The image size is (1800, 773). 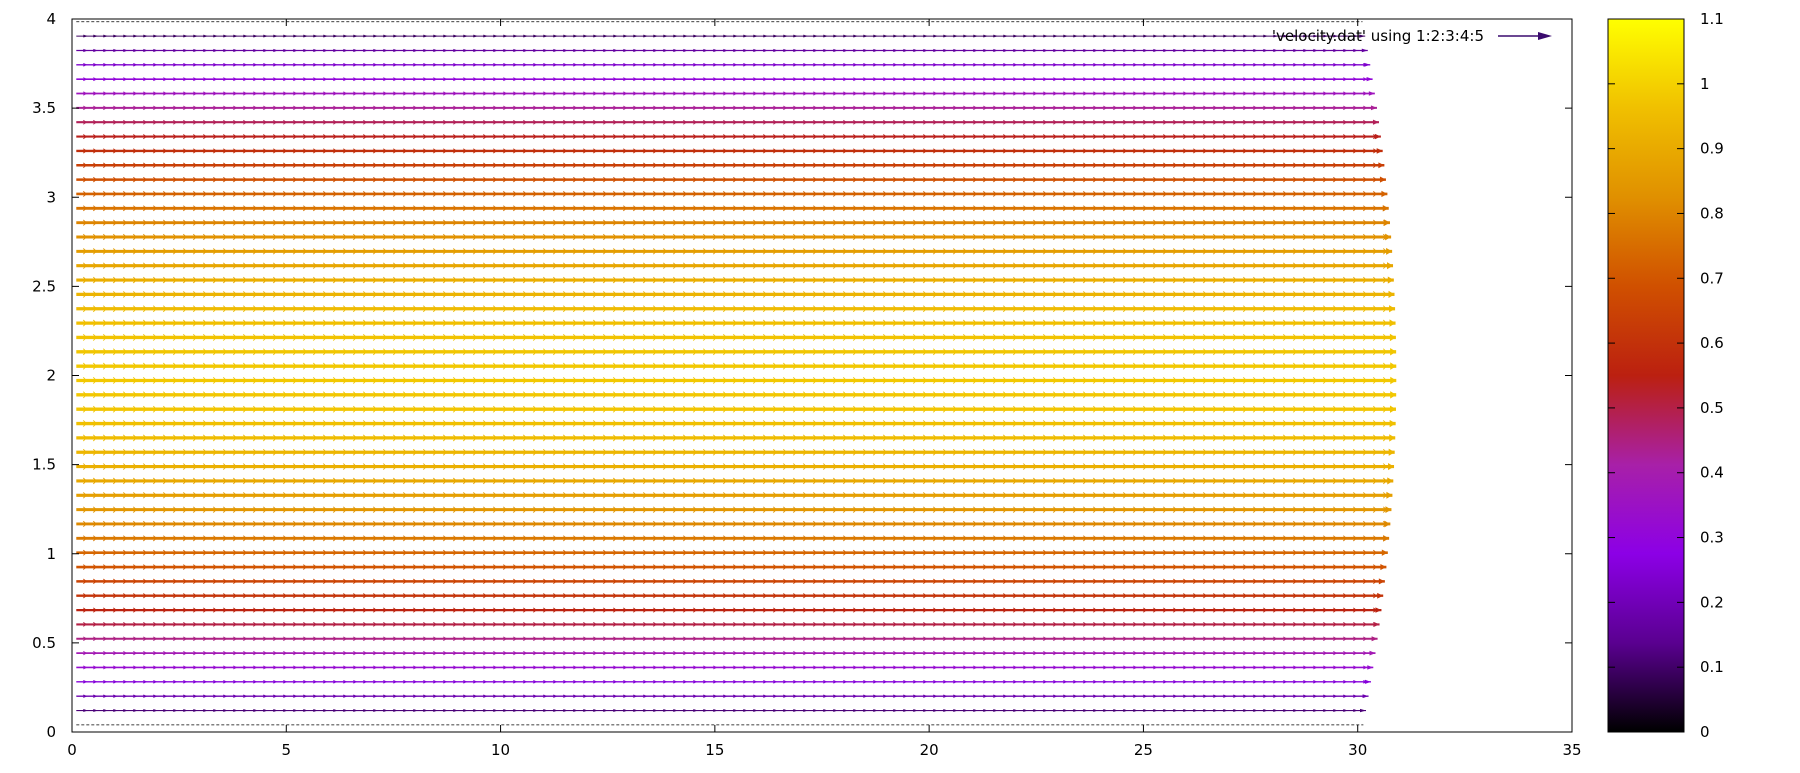 I want to click on y-tick-label: 2, so click(x=51, y=376).